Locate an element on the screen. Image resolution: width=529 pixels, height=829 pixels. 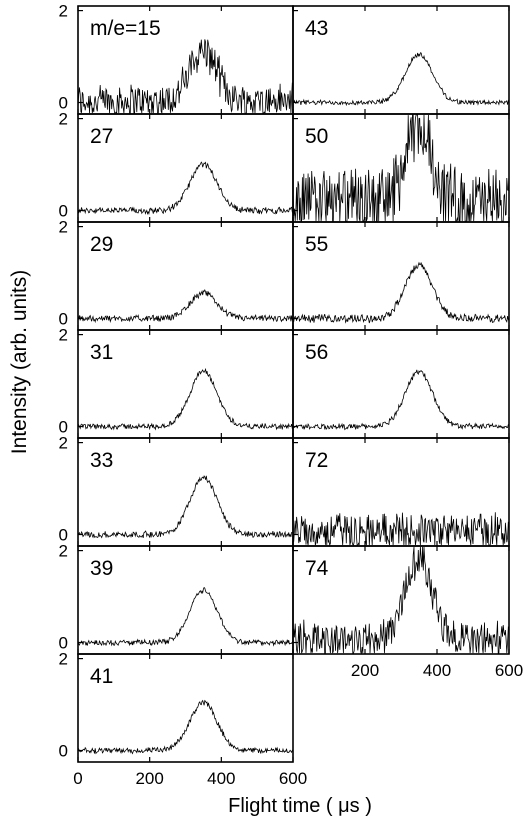
panel-8: 50 is located at coordinates (401, 168).